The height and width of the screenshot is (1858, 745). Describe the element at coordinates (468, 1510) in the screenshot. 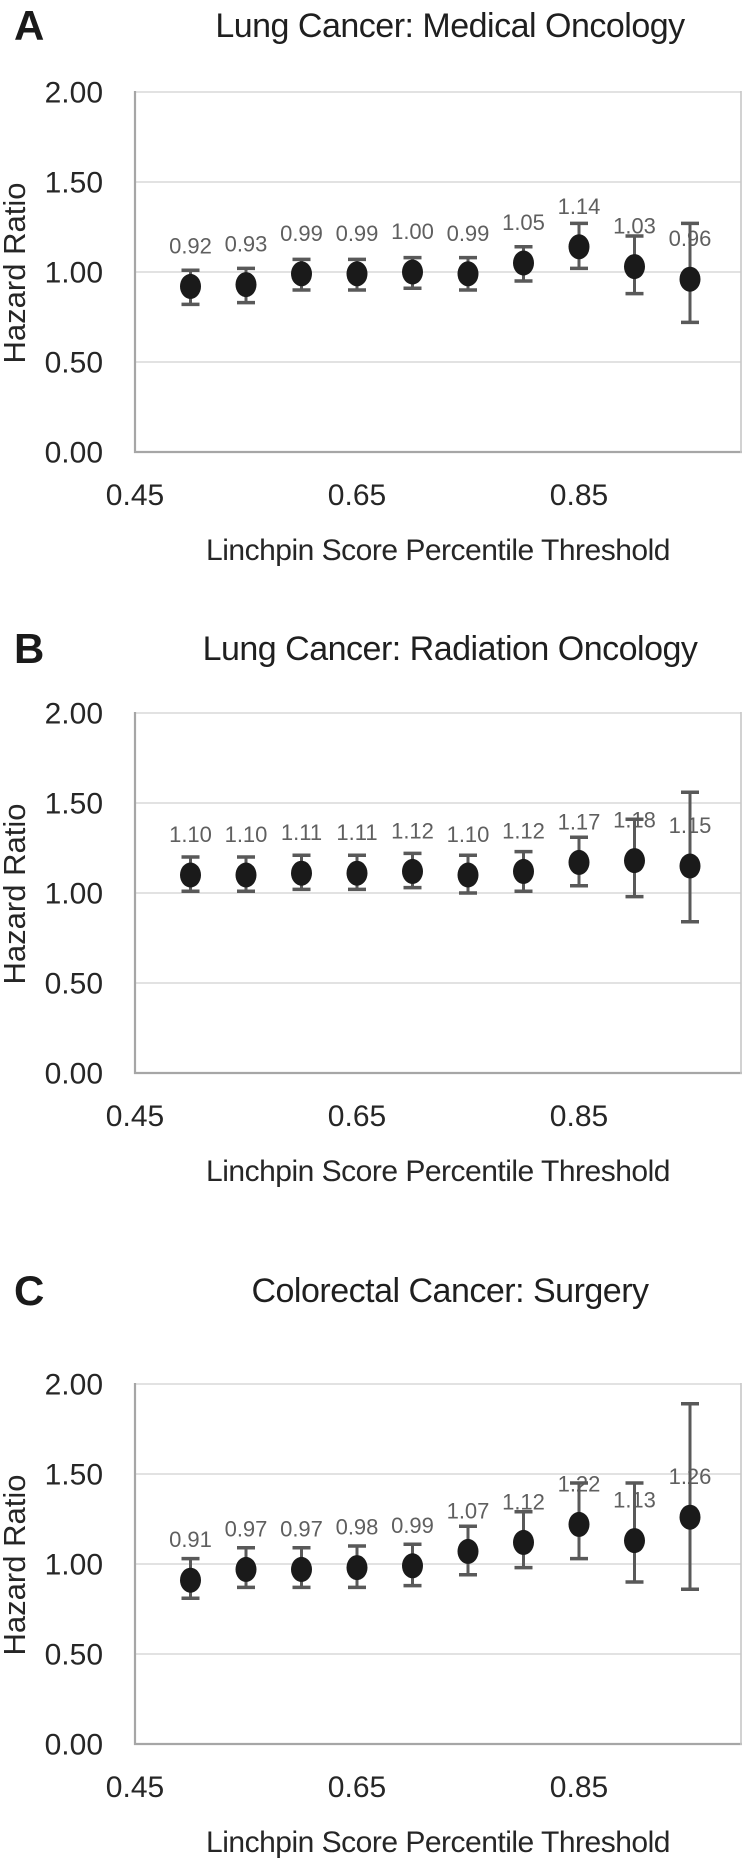

I see `hr-value-label: 1.07` at that location.